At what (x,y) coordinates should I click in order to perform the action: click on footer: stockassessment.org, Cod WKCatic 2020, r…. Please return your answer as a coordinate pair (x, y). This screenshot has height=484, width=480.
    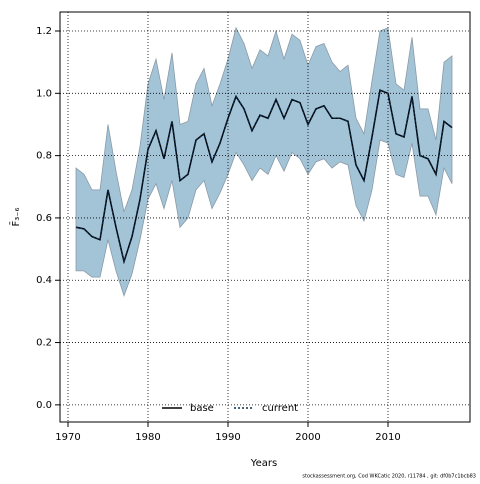
    Looking at the image, I should click on (389, 477).